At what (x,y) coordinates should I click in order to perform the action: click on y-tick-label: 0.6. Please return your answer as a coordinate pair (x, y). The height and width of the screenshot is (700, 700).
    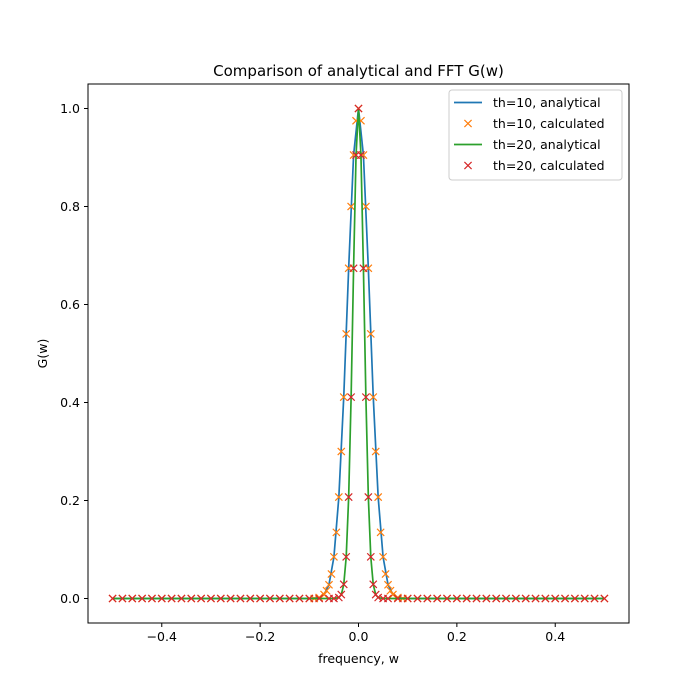
    Looking at the image, I should click on (70, 304).